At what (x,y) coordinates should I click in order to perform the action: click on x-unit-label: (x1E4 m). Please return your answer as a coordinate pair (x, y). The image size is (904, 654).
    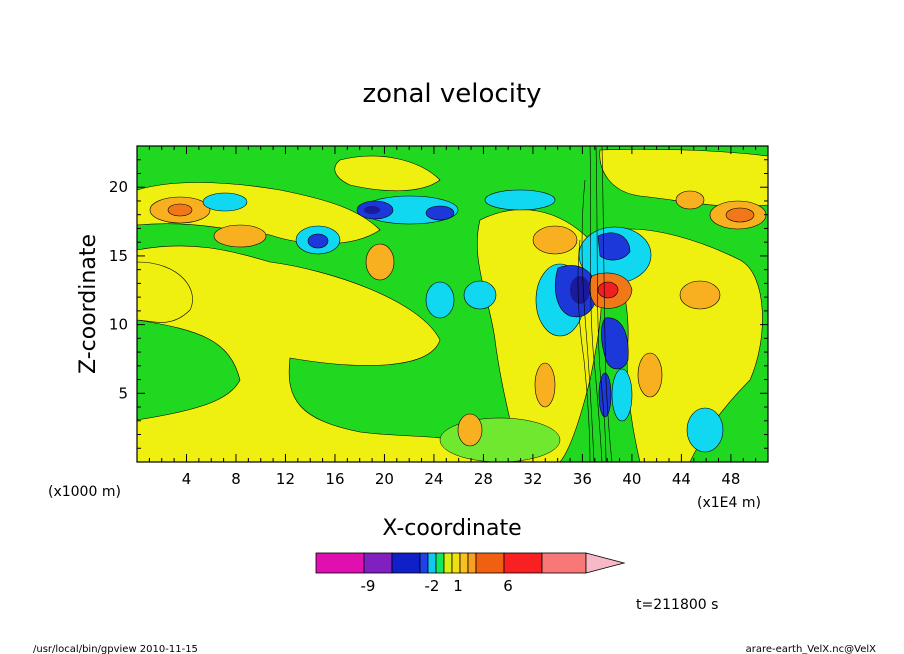
    Looking at the image, I should click on (729, 503).